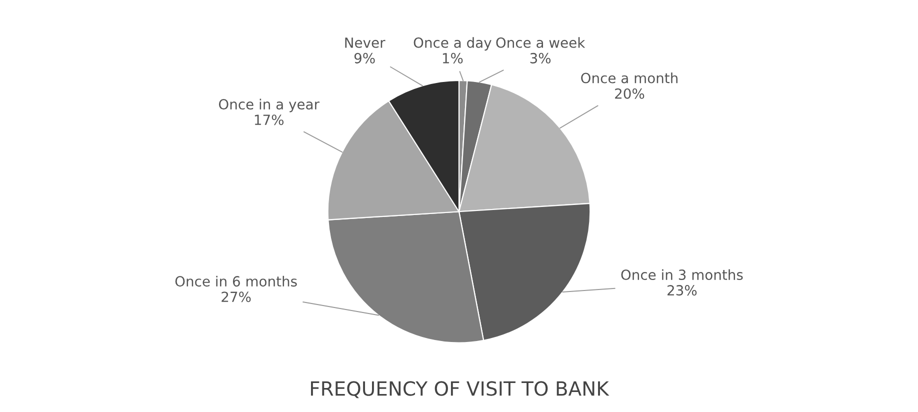  What do you see at coordinates (269, 120) in the screenshot?
I see `data-label: 17%` at bounding box center [269, 120].